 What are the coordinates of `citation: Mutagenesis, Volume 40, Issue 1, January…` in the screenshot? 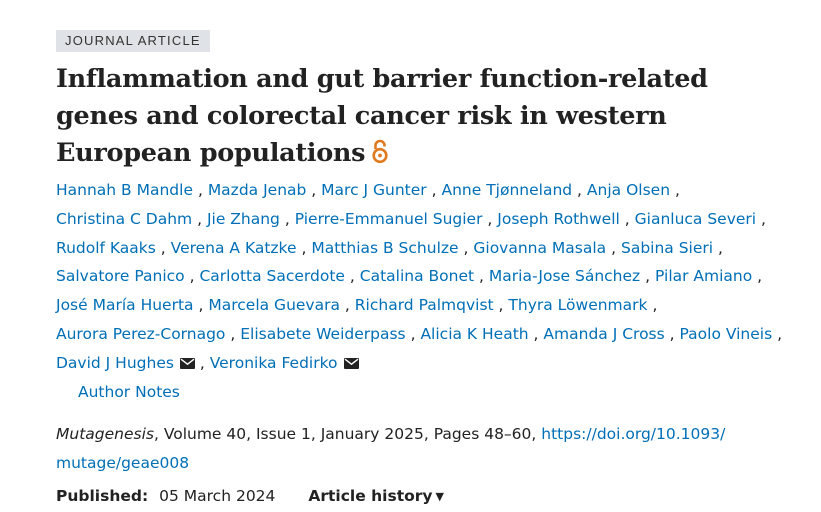 It's located at (426, 449).